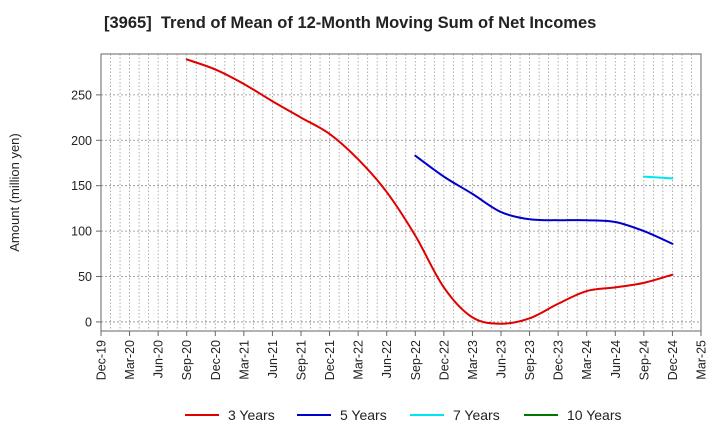 This screenshot has width=720, height=440. I want to click on legend-label: 10 Years, so click(594, 415).